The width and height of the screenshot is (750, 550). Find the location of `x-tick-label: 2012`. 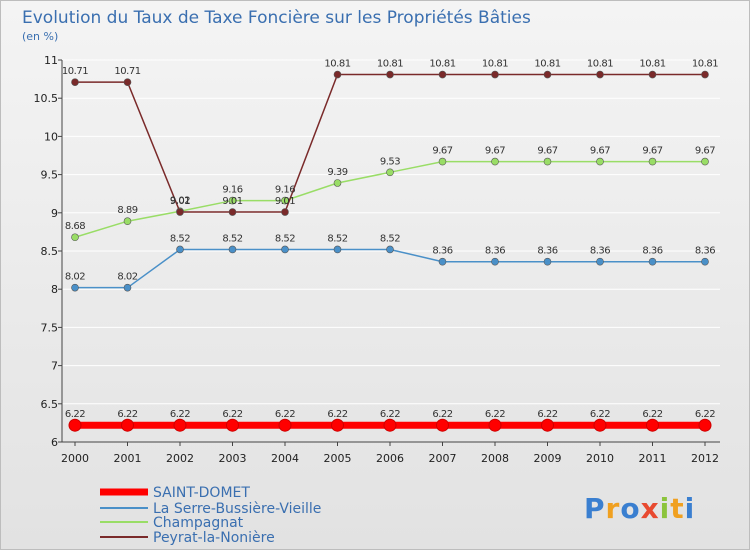

x-tick-label: 2012 is located at coordinates (705, 458).